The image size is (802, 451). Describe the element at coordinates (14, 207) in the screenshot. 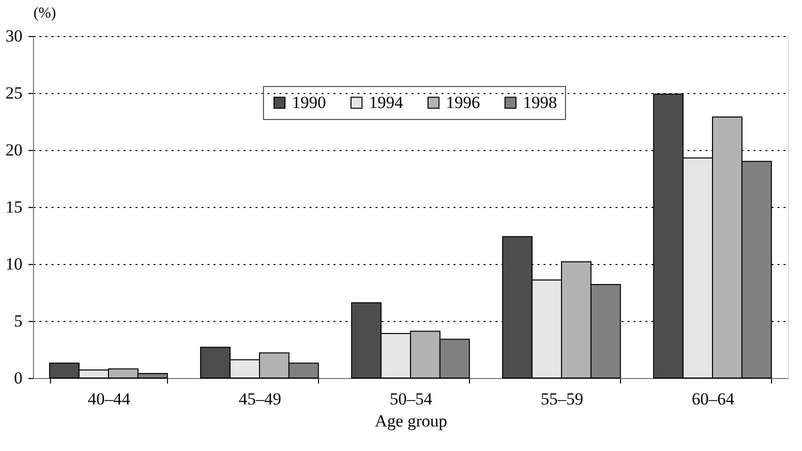

I see `y-tick-label: 15` at that location.